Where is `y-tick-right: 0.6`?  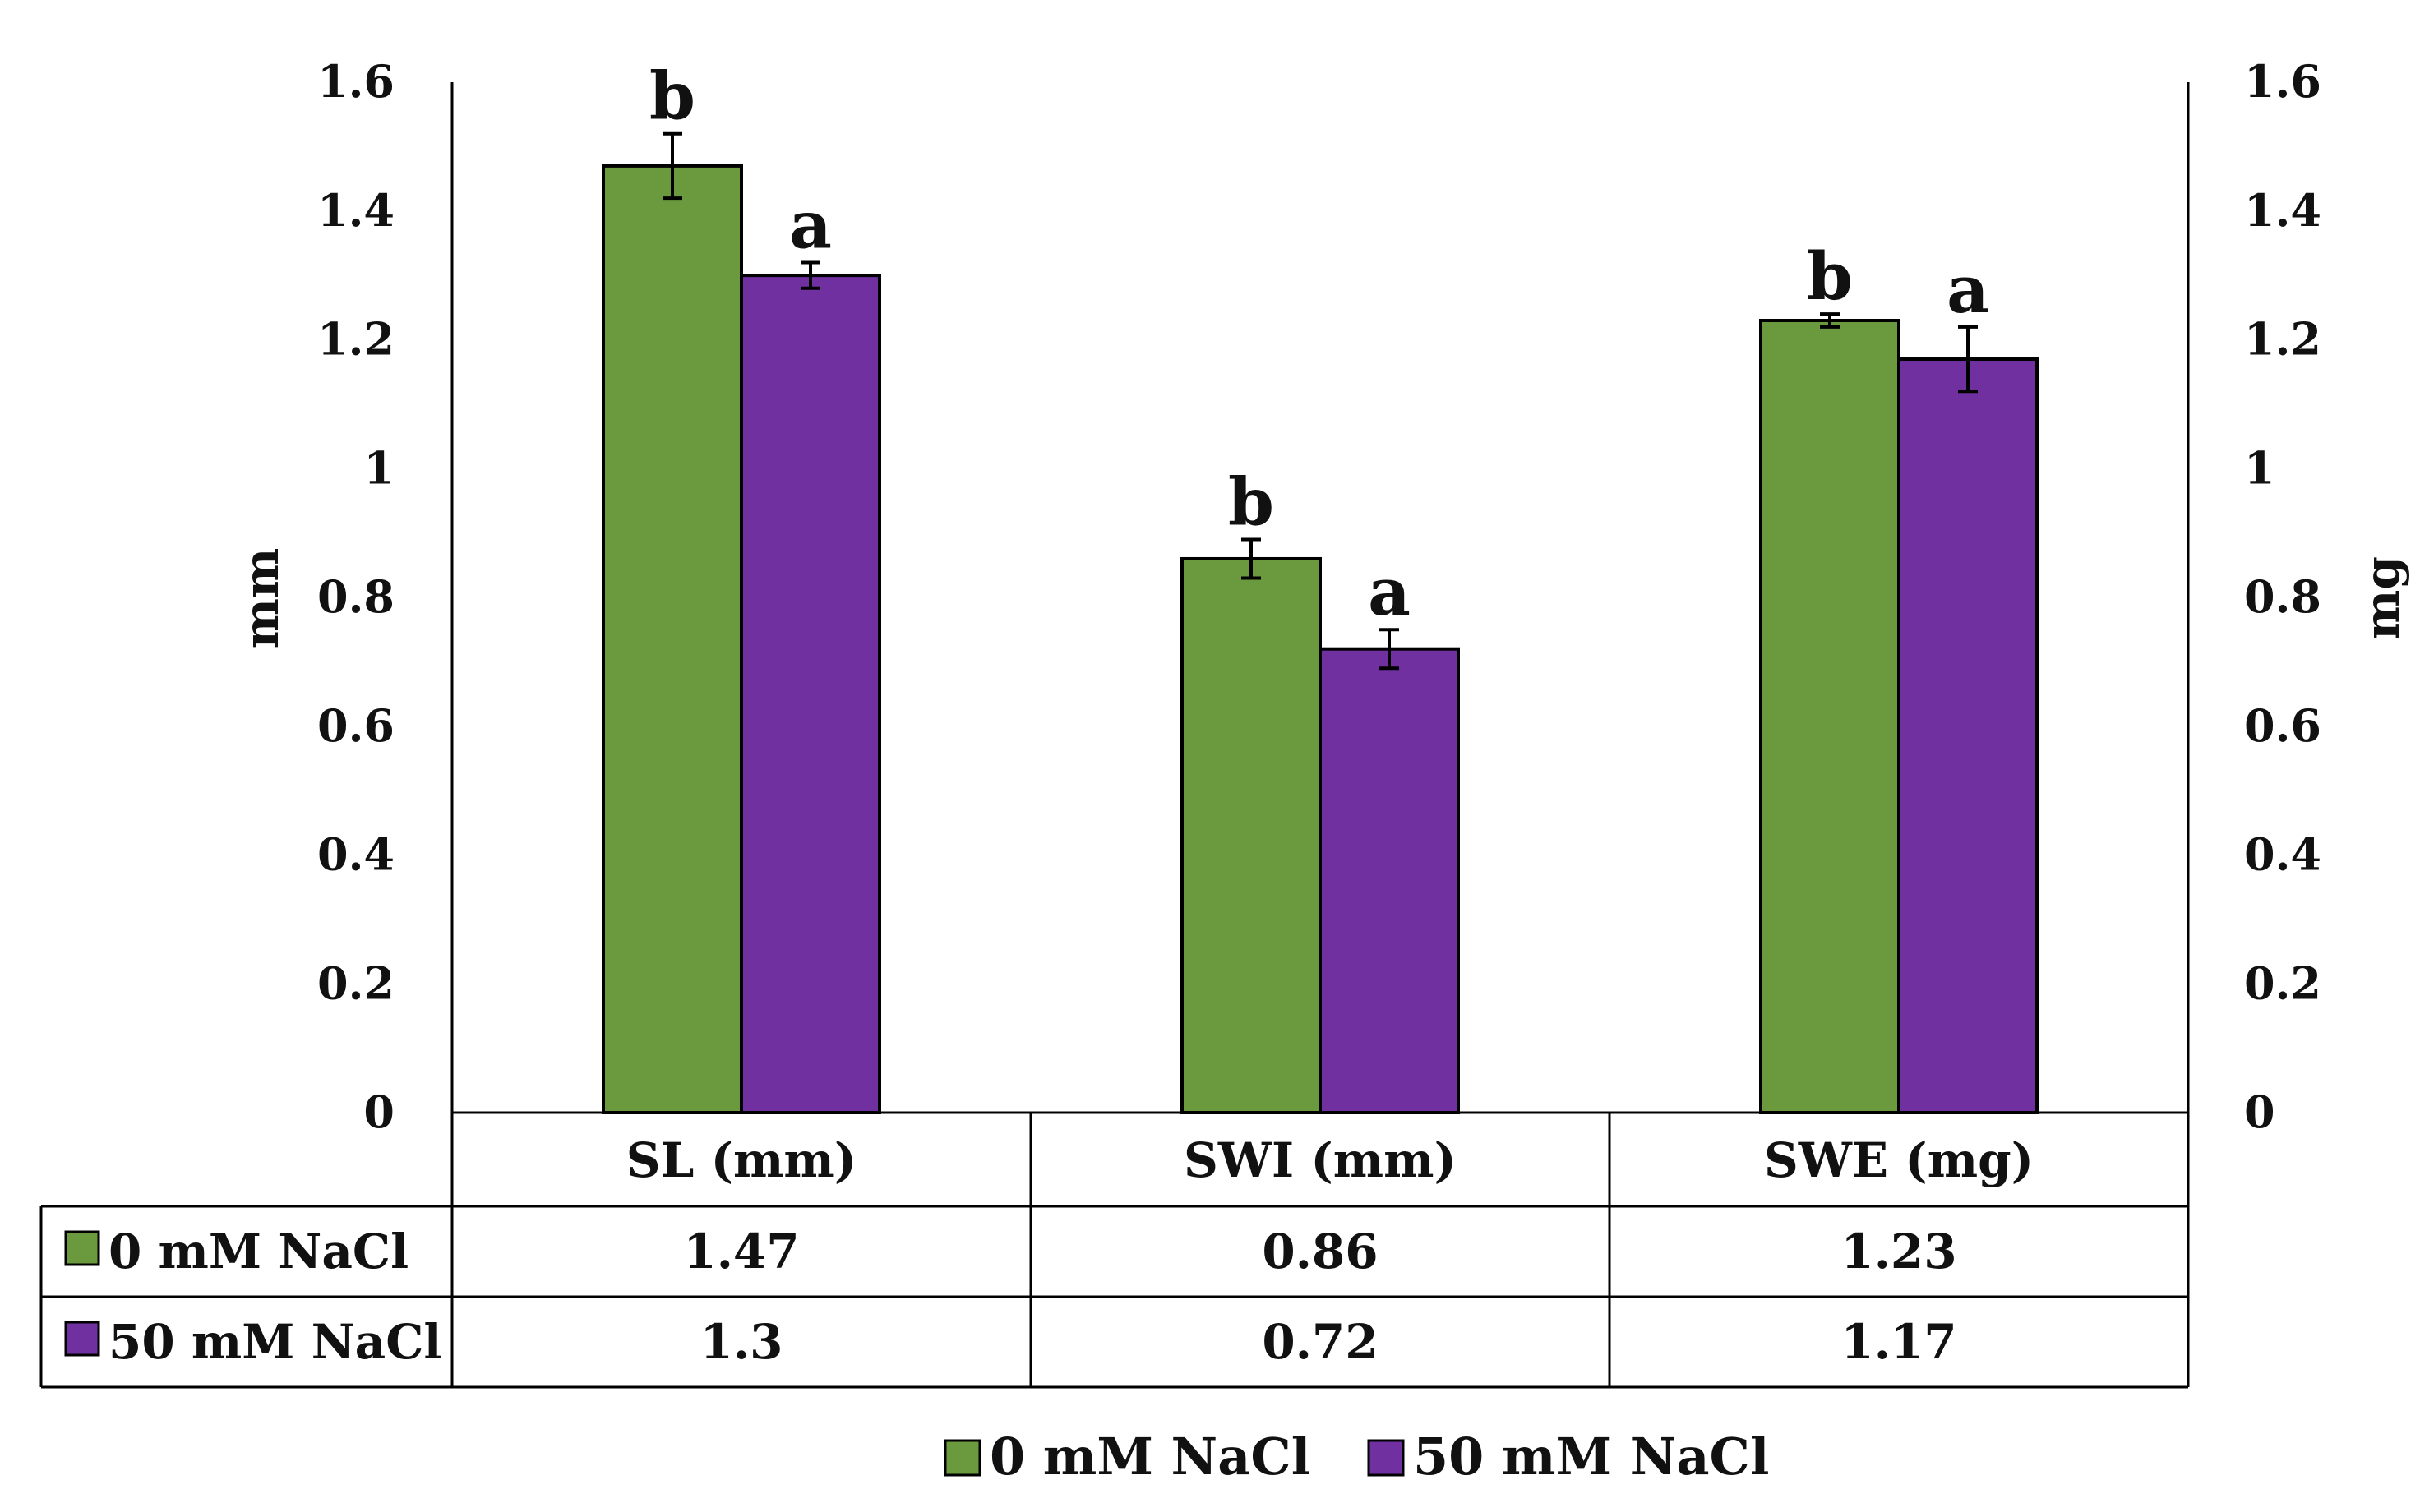 y-tick-right: 0.6 is located at coordinates (2282, 725).